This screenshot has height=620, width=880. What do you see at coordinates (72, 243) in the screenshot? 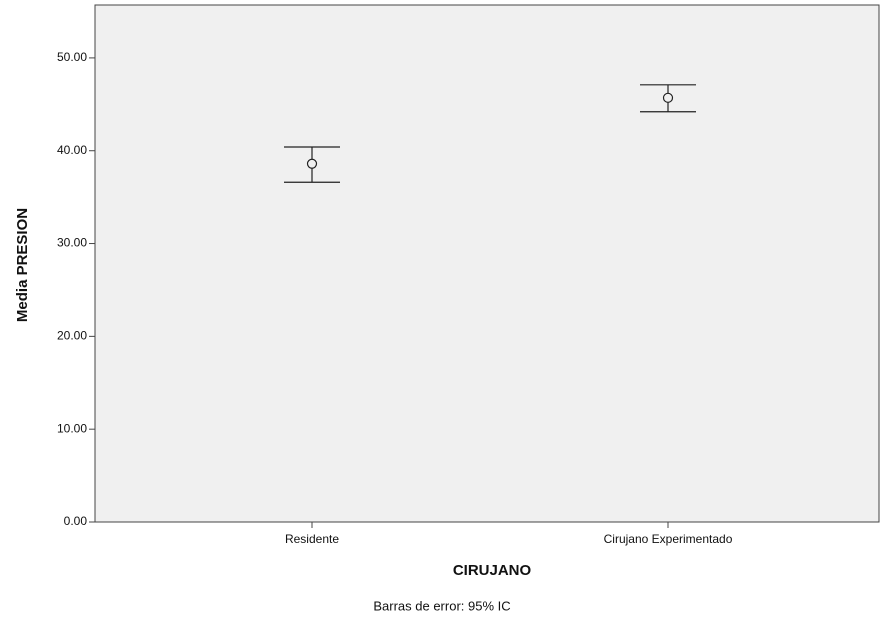
I see `y-tick-label: 30.00` at bounding box center [72, 243].